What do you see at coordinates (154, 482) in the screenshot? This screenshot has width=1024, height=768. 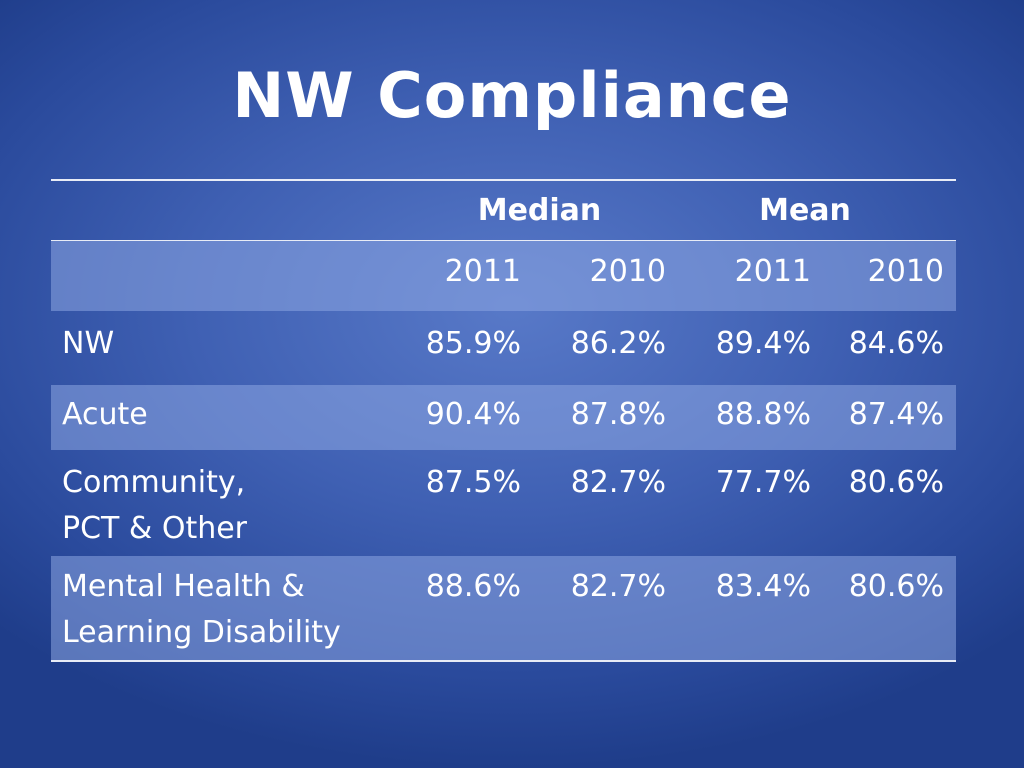 I see `row-label-line1: Community,` at bounding box center [154, 482].